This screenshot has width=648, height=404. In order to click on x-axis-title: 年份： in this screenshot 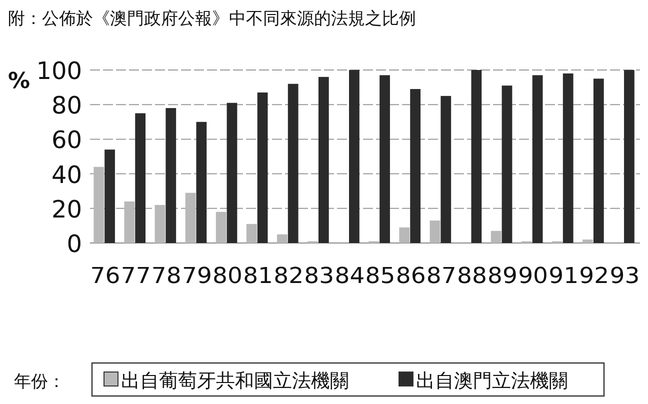, I will do `click(39, 381)`.